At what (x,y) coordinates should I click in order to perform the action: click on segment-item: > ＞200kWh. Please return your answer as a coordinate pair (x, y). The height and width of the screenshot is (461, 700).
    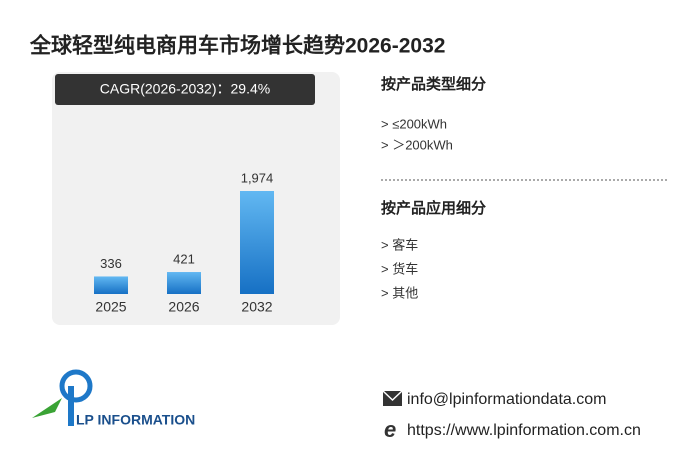
    Looking at the image, I should click on (417, 144).